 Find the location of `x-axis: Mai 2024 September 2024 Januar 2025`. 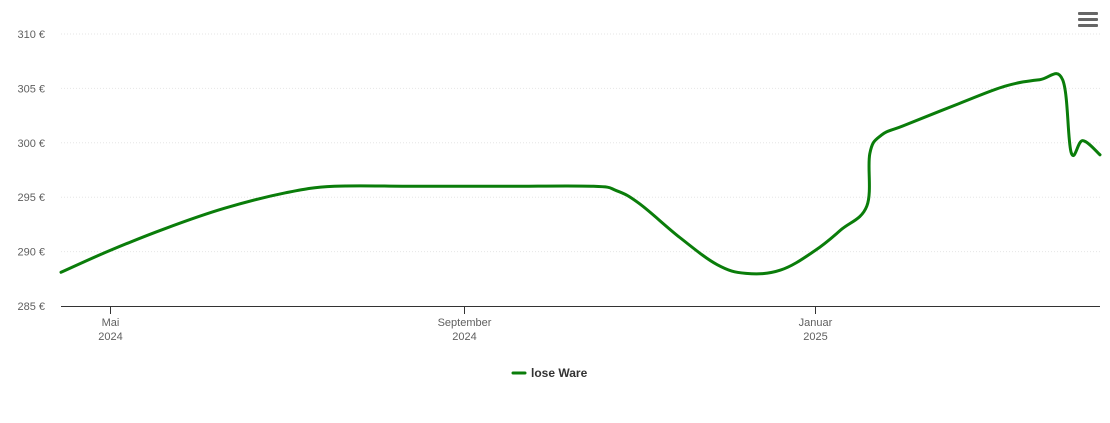

x-axis: Mai 2024 September 2024 Januar 2025 is located at coordinates (465, 324).